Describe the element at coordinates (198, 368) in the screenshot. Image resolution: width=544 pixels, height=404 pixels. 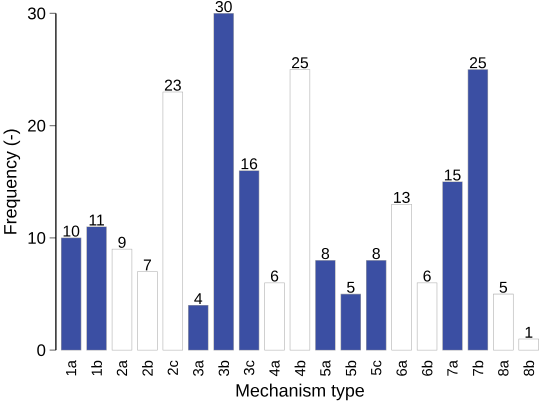
I see `x-tick-label: 3a` at that location.